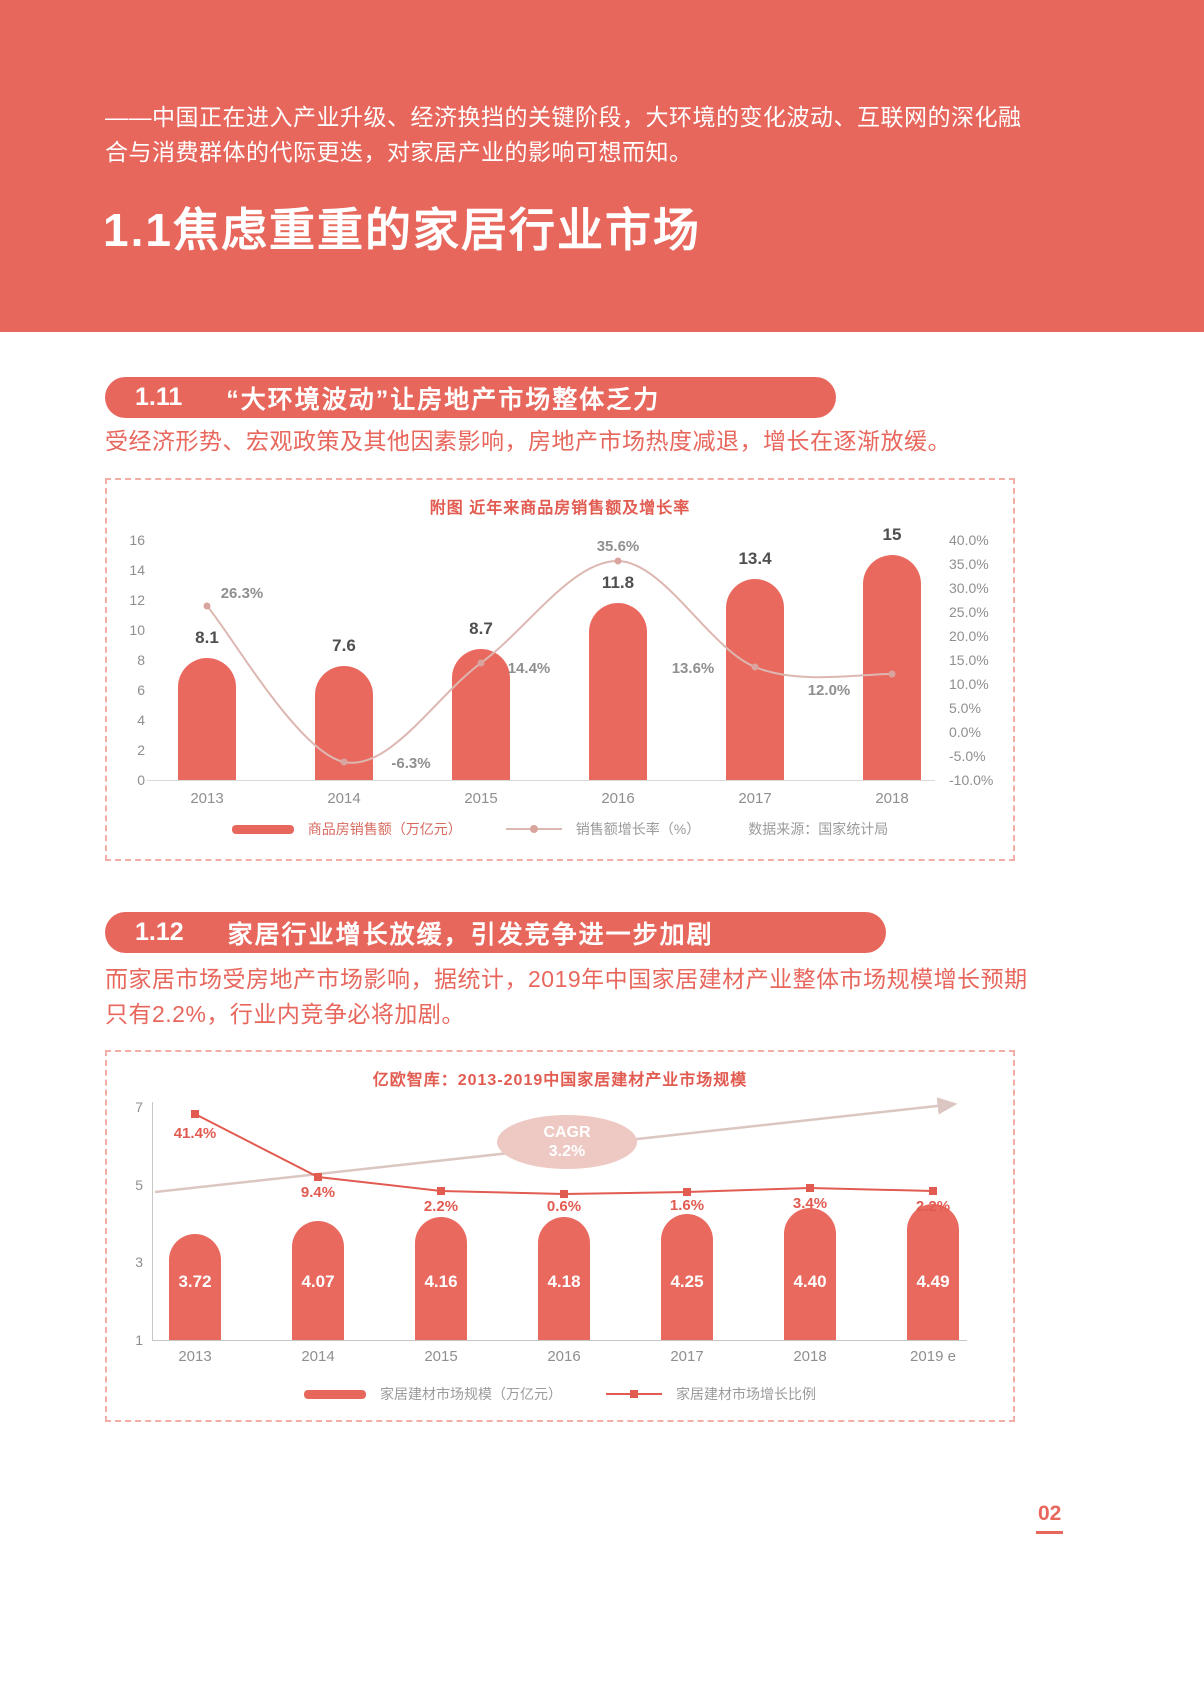 The width and height of the screenshot is (1204, 1683). What do you see at coordinates (441, 1281) in the screenshot?
I see `bar-value-label: 4.16` at bounding box center [441, 1281].